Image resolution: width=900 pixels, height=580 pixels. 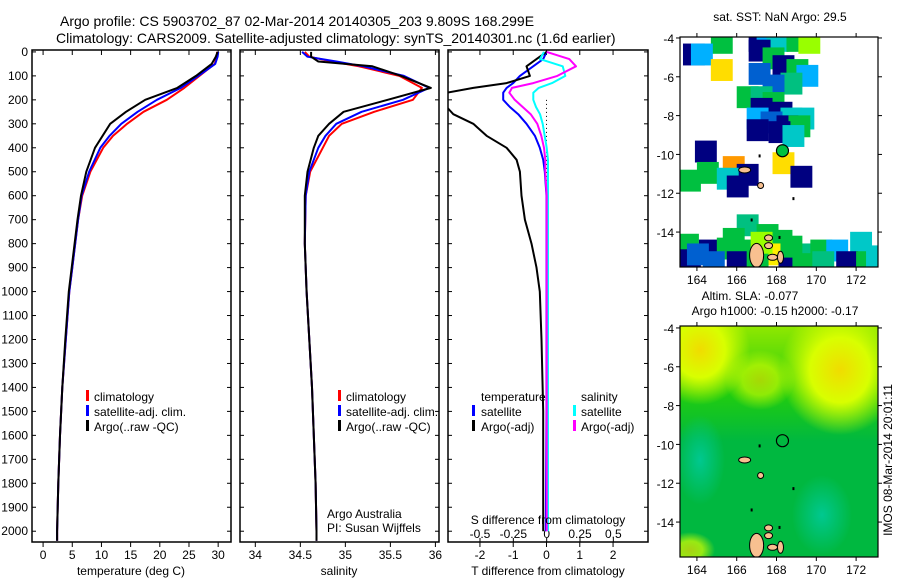 I want to click on s-tick-label: 0.5, so click(x=613, y=534).